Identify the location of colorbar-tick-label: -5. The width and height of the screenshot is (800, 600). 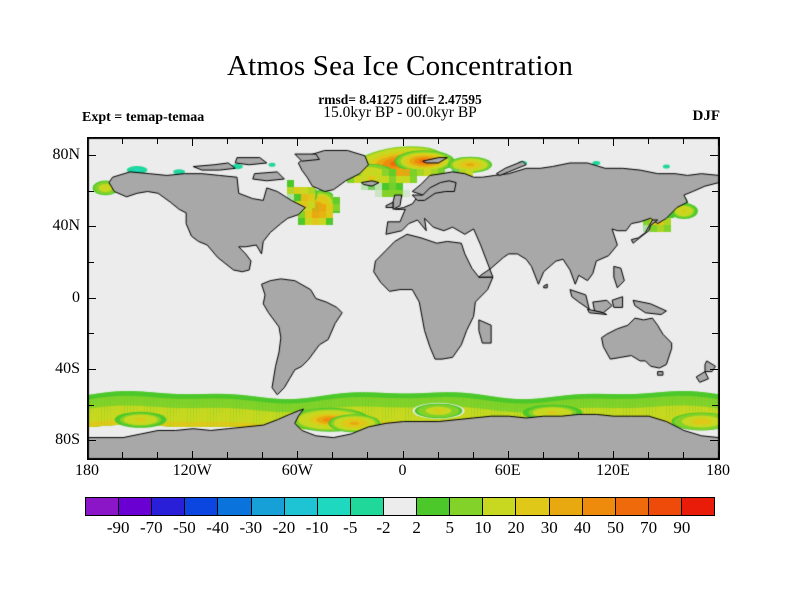
(350, 527).